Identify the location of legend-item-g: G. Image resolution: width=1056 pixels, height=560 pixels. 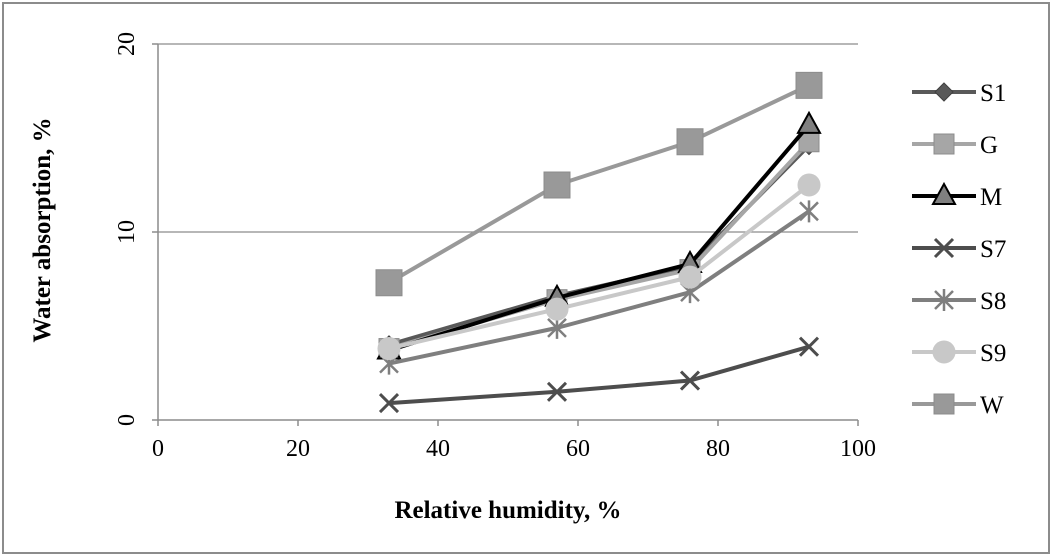
(955, 145).